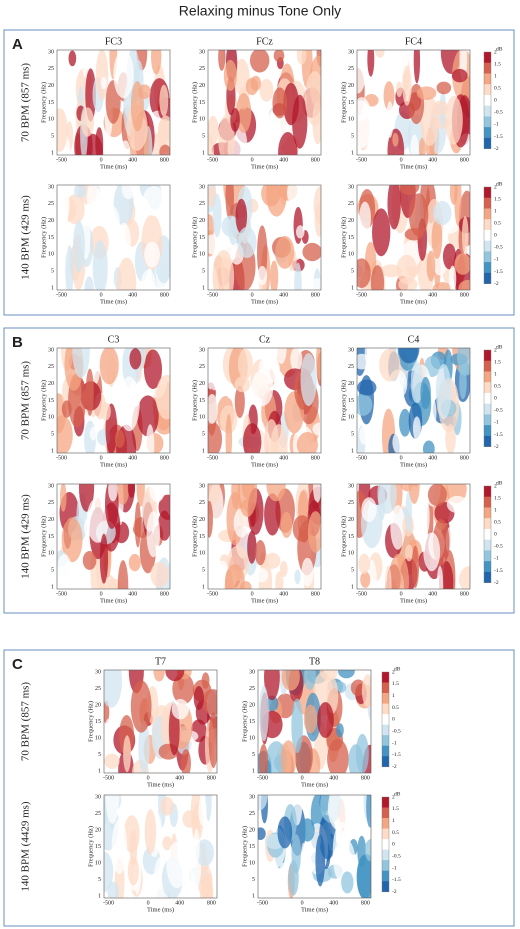 The height and width of the screenshot is (929, 520). What do you see at coordinates (464, 160) in the screenshot?
I see `x-tick-label: 800` at bounding box center [464, 160].